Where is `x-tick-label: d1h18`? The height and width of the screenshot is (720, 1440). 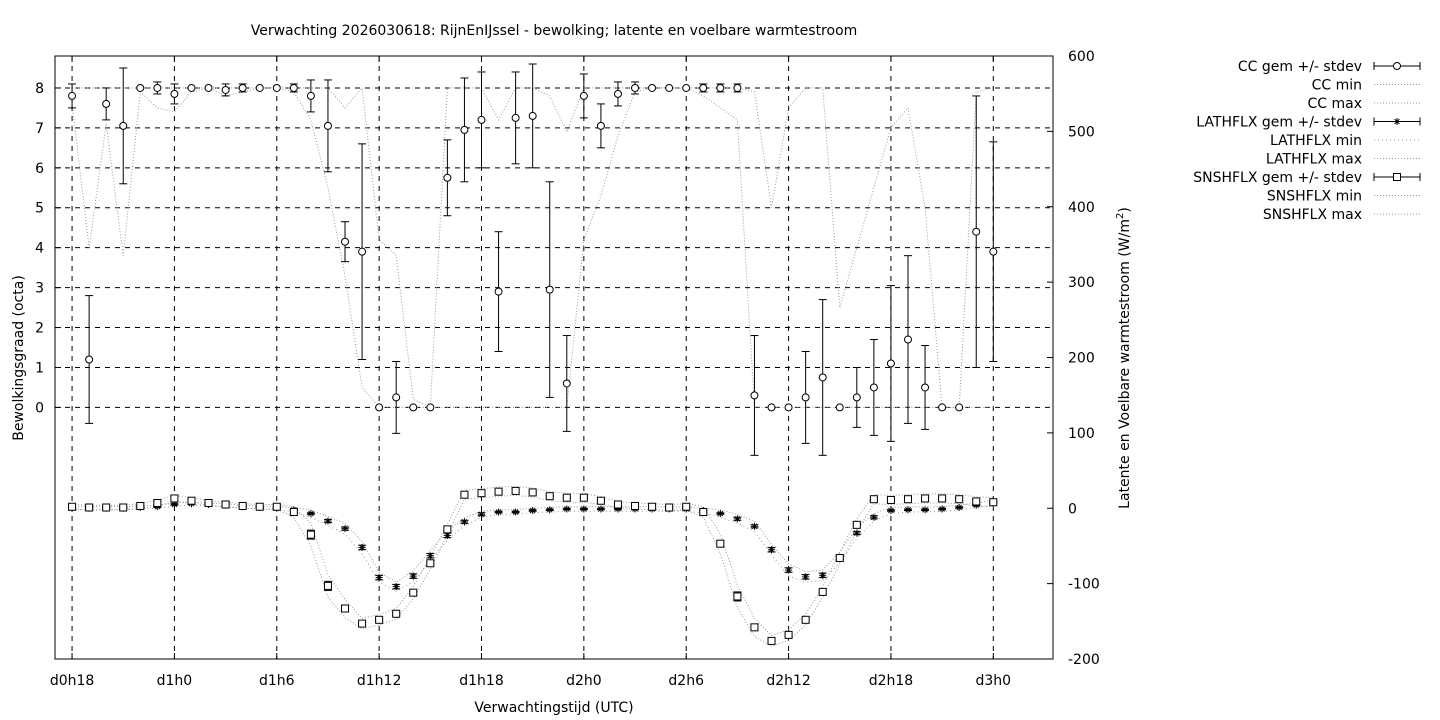 x-tick-label: d1h18 is located at coordinates (481, 681).